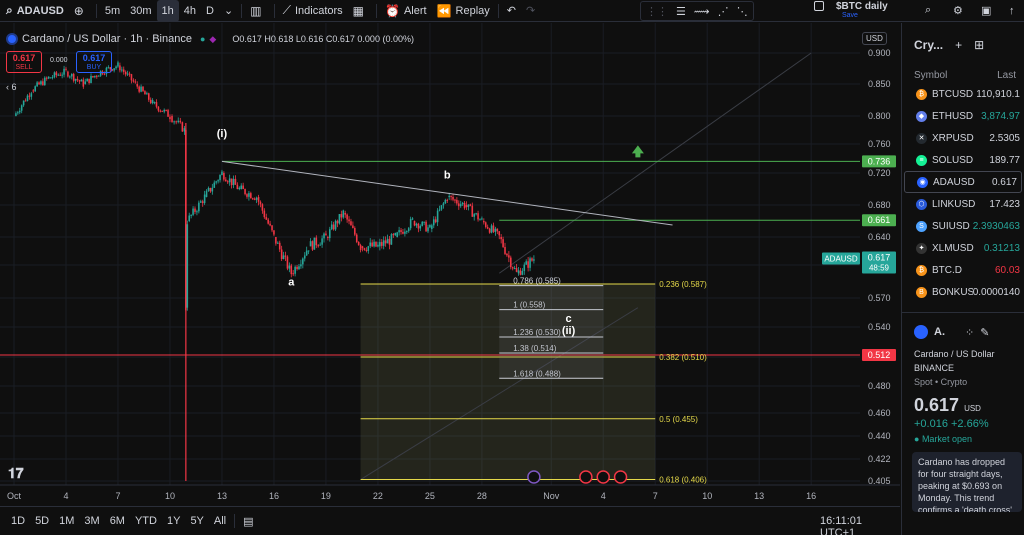  What do you see at coordinates (210, 10) in the screenshot?
I see `timeframe-d: D` at bounding box center [210, 10].